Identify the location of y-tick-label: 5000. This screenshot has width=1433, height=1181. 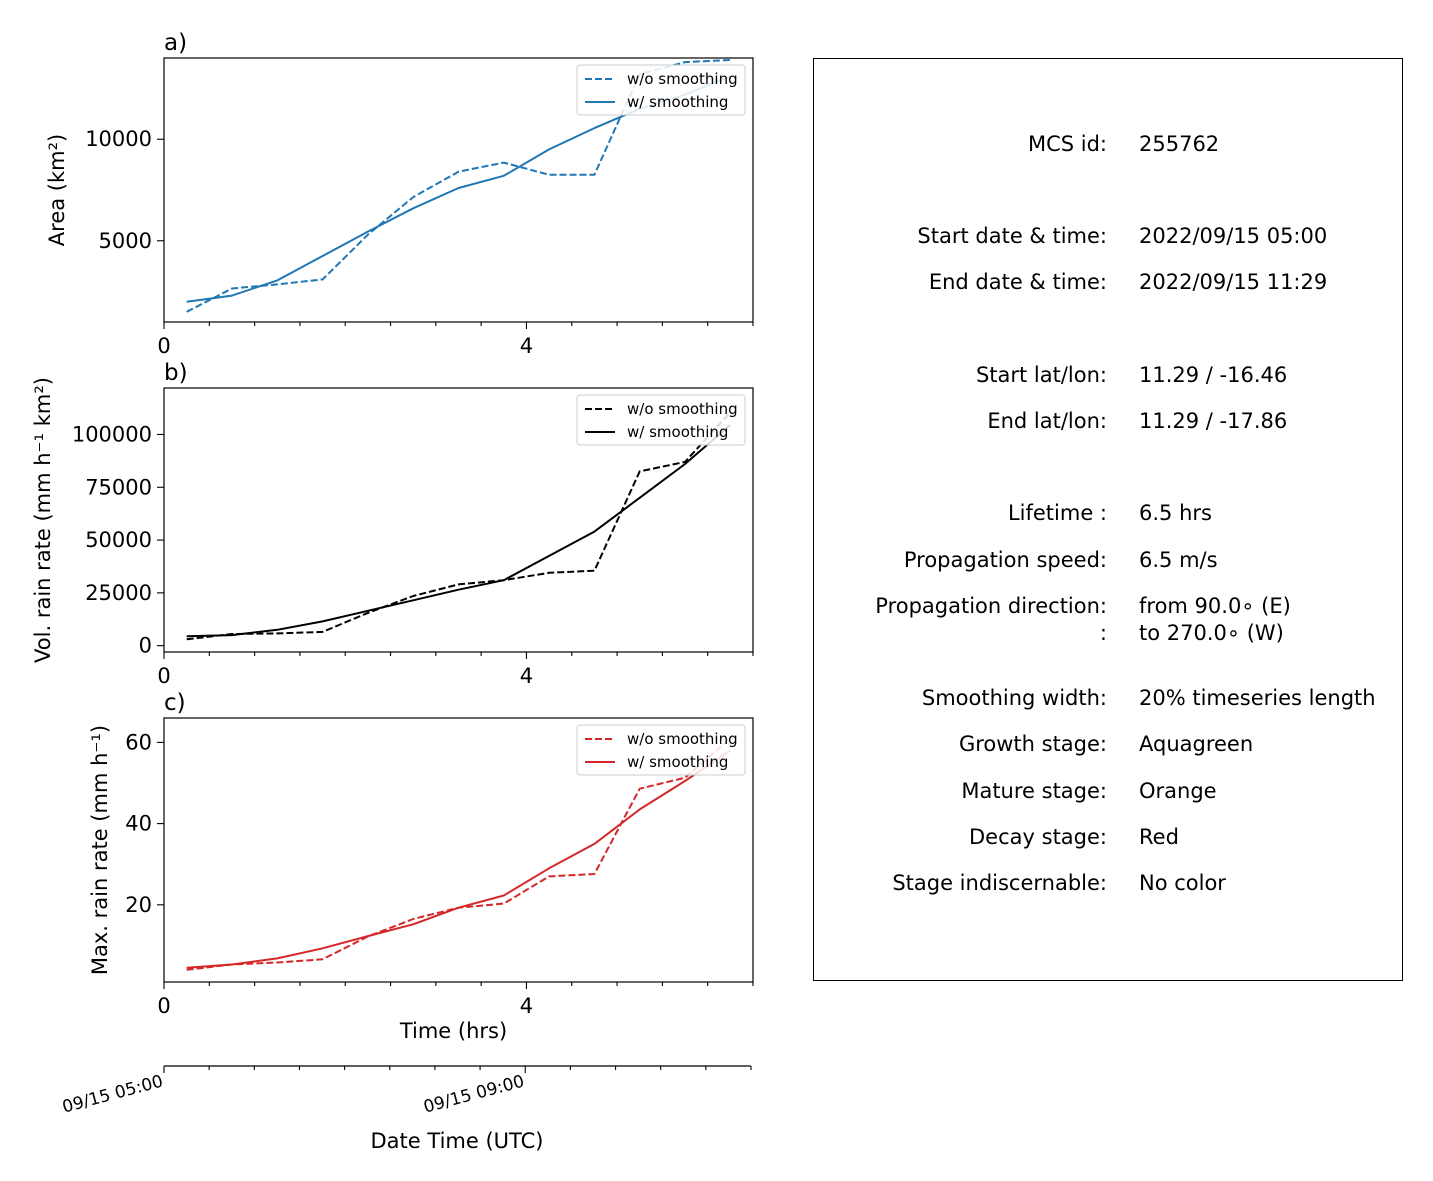
(125, 241).